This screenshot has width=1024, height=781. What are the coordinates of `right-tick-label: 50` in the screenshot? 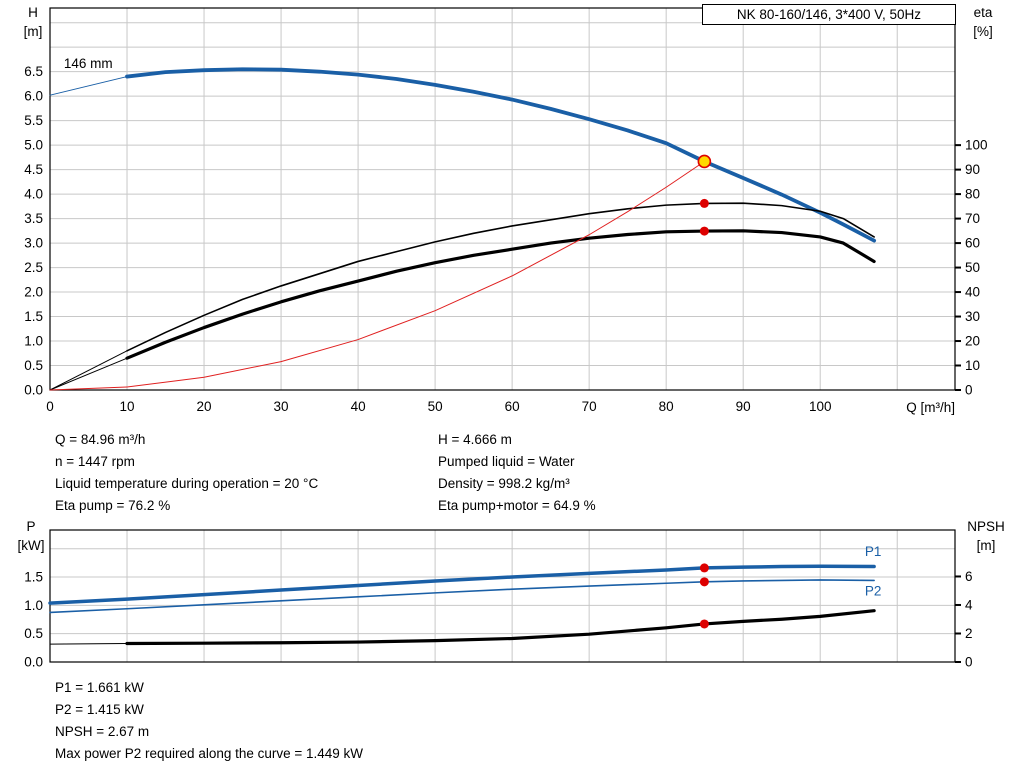 It's located at (972, 267).